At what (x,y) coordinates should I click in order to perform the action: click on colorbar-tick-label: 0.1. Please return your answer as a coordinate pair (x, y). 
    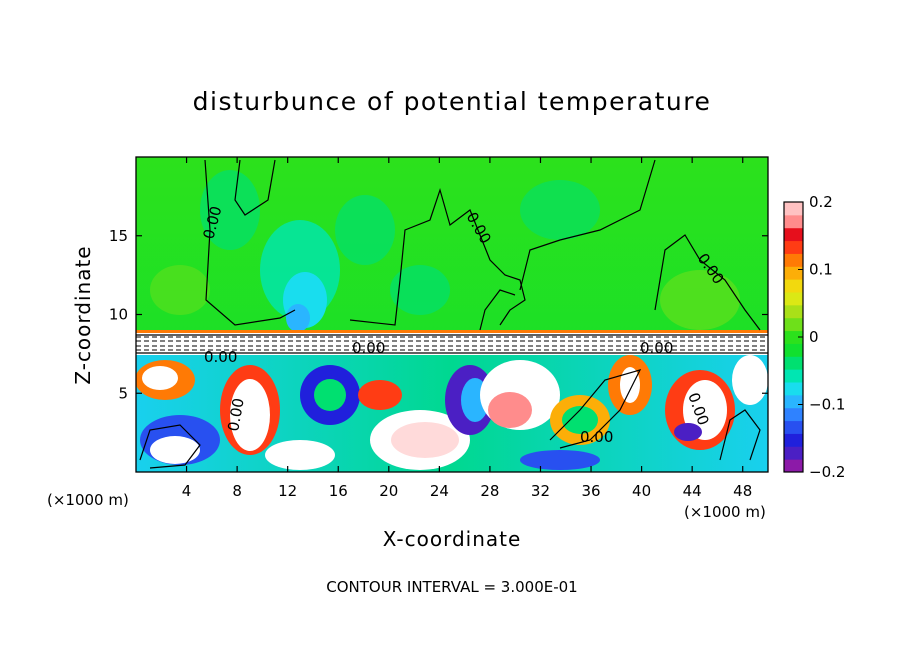
    Looking at the image, I should click on (821, 270).